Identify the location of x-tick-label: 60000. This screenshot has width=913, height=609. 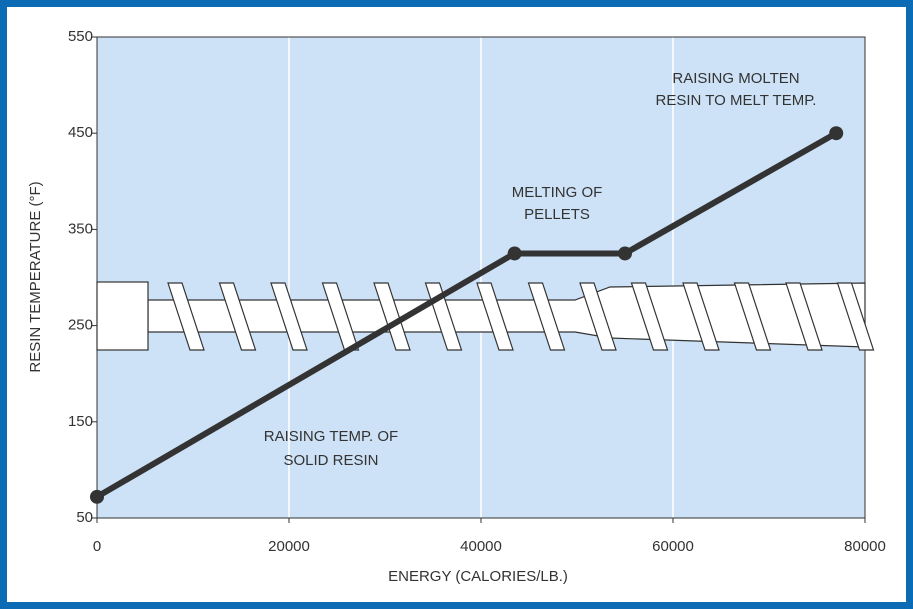
(673, 546).